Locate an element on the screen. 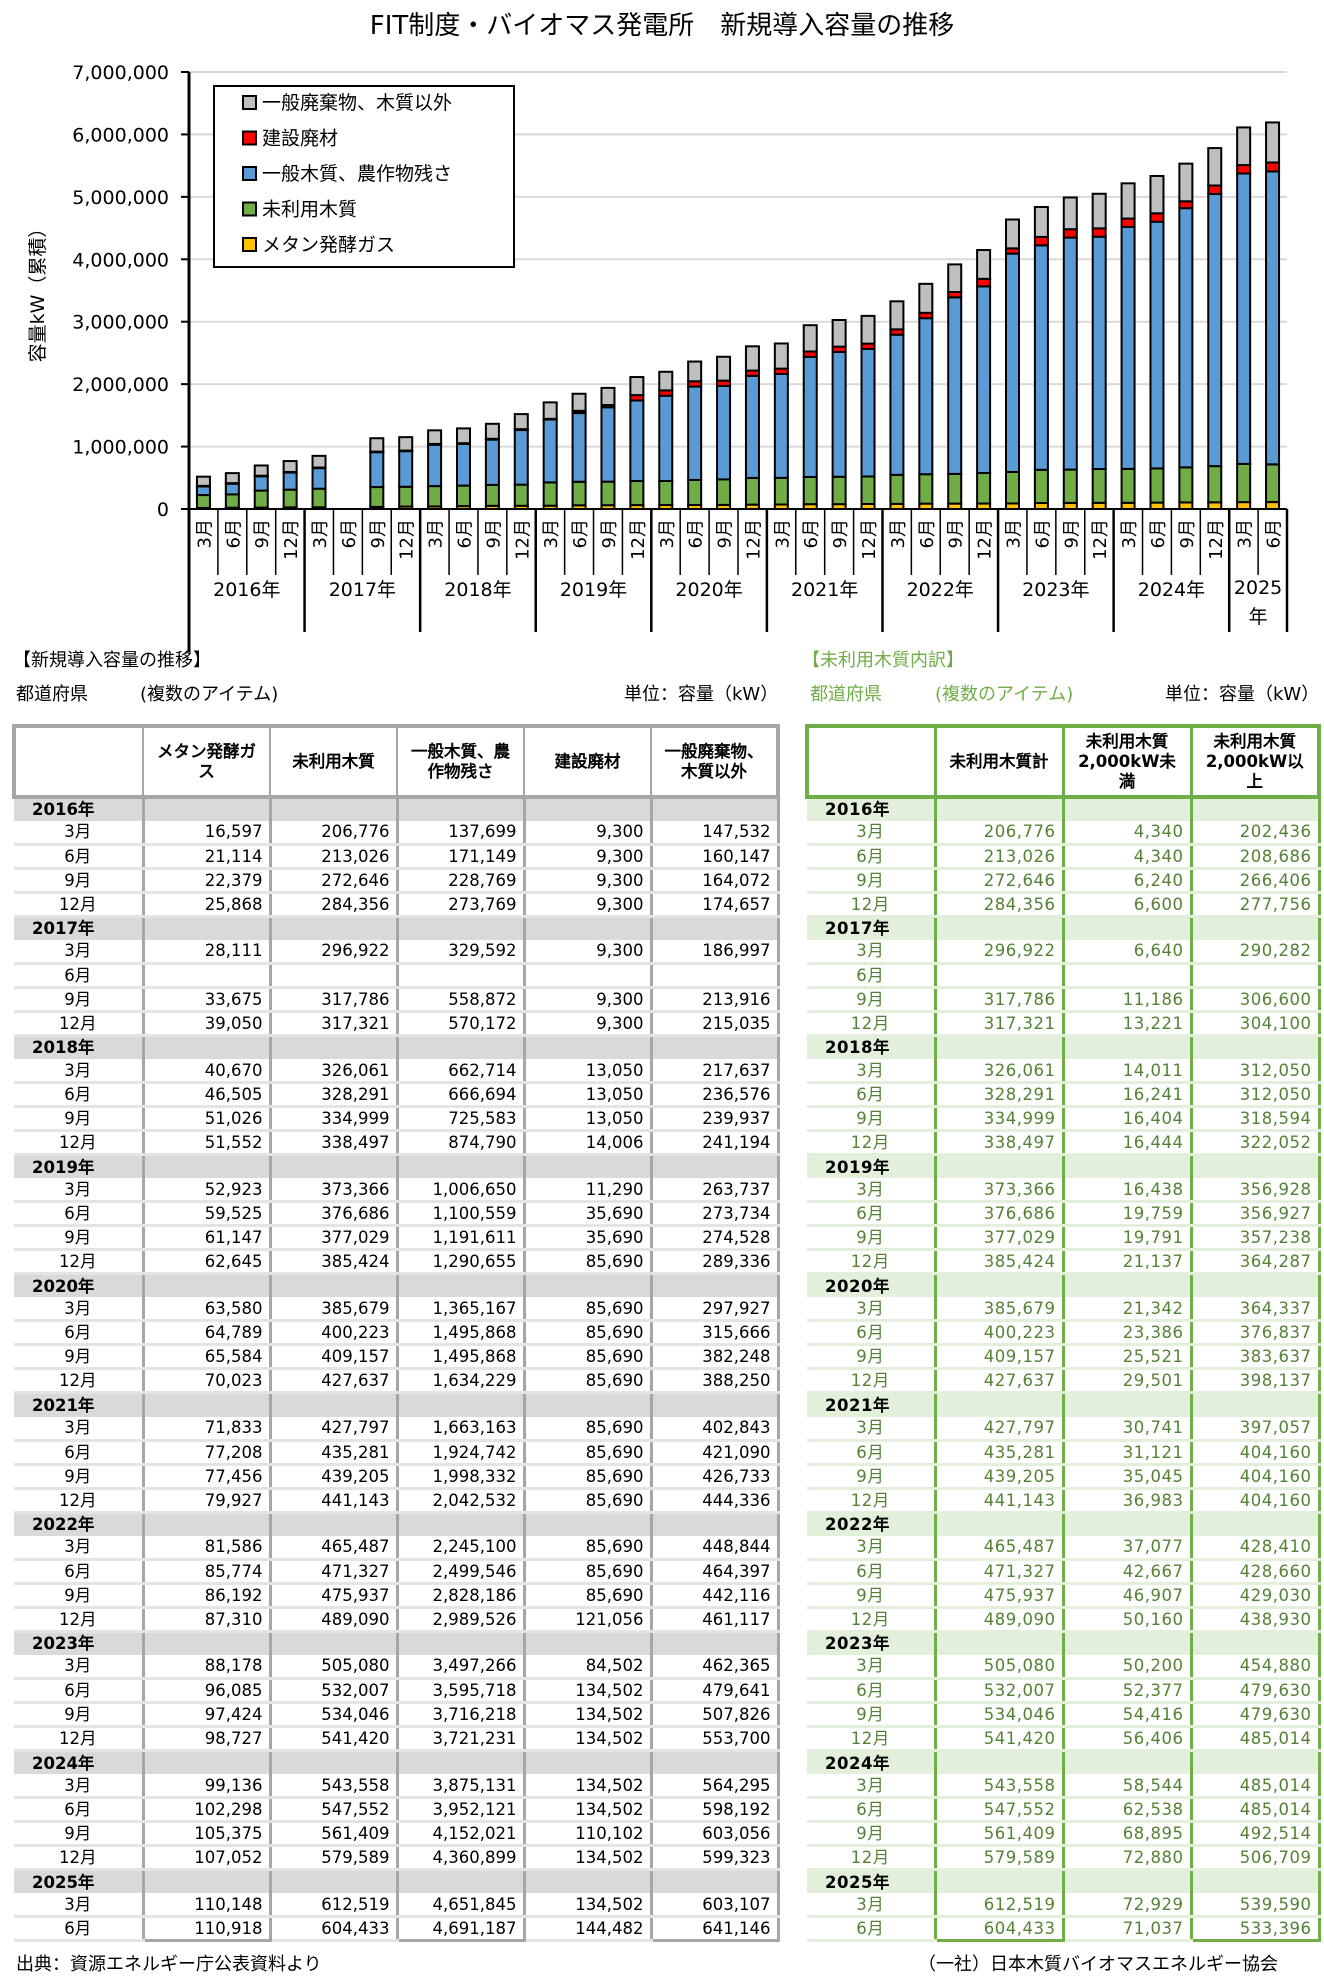 The image size is (1324, 1980). value-cell: 462,365 is located at coordinates (714, 1667).